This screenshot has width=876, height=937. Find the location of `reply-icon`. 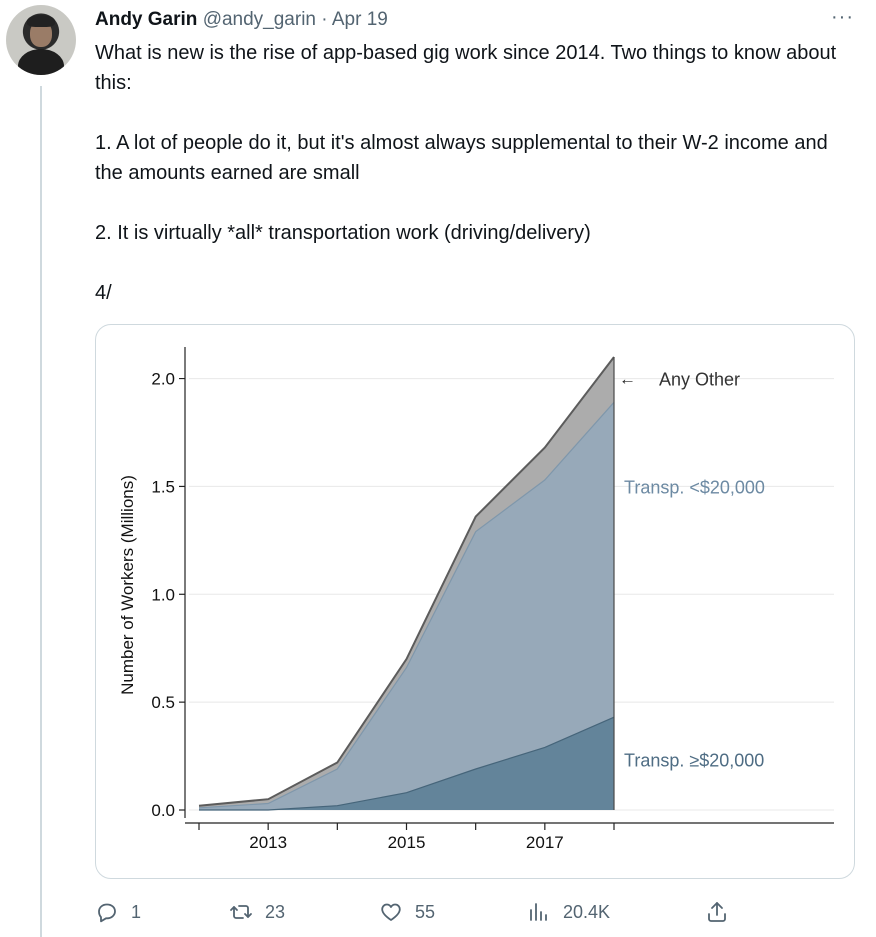

reply-icon is located at coordinates (107, 913).